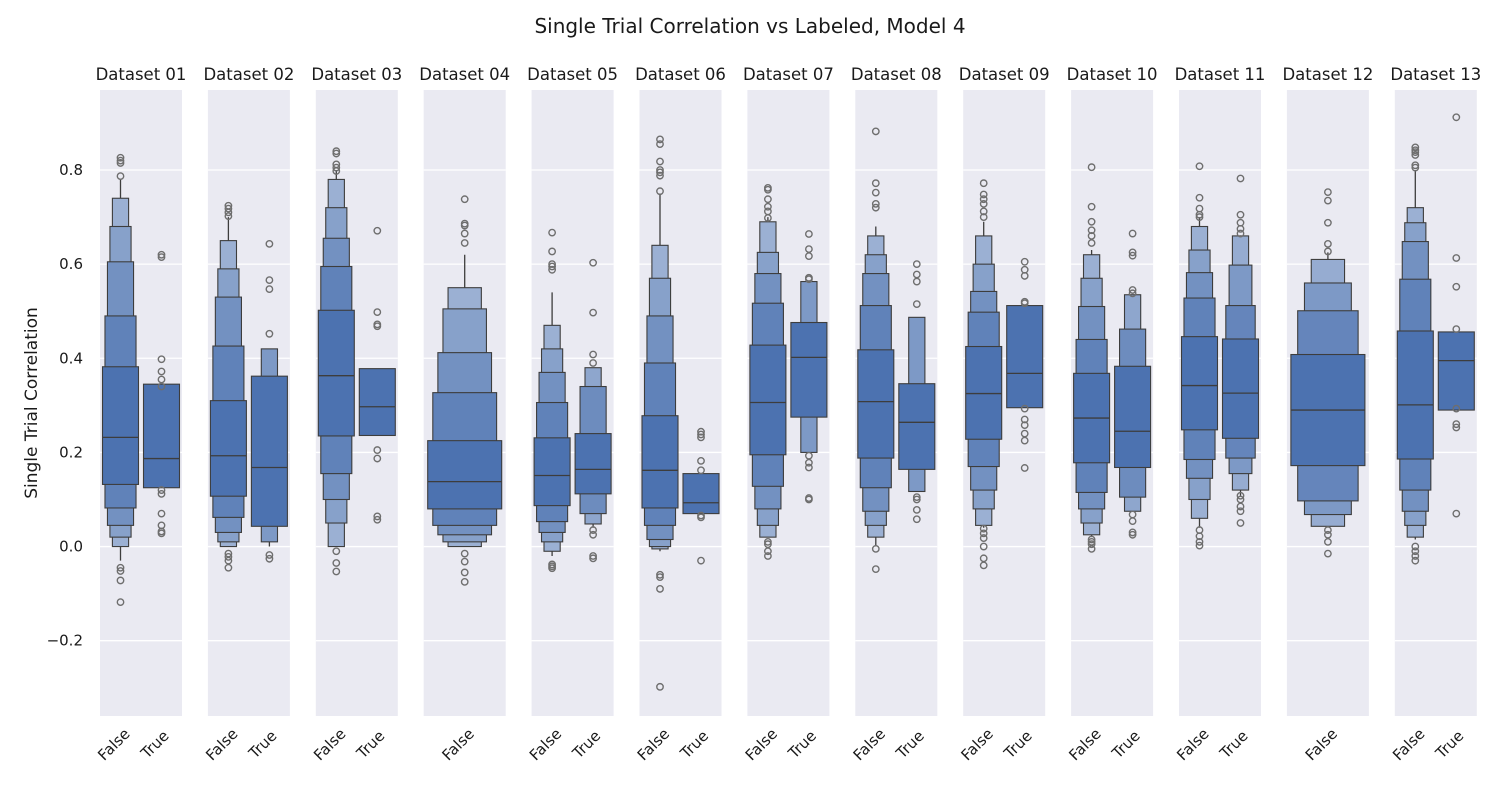 This screenshot has width=1500, height=800. Describe the element at coordinates (1435, 74) in the screenshot. I see `panel-title: Dataset 13` at that location.